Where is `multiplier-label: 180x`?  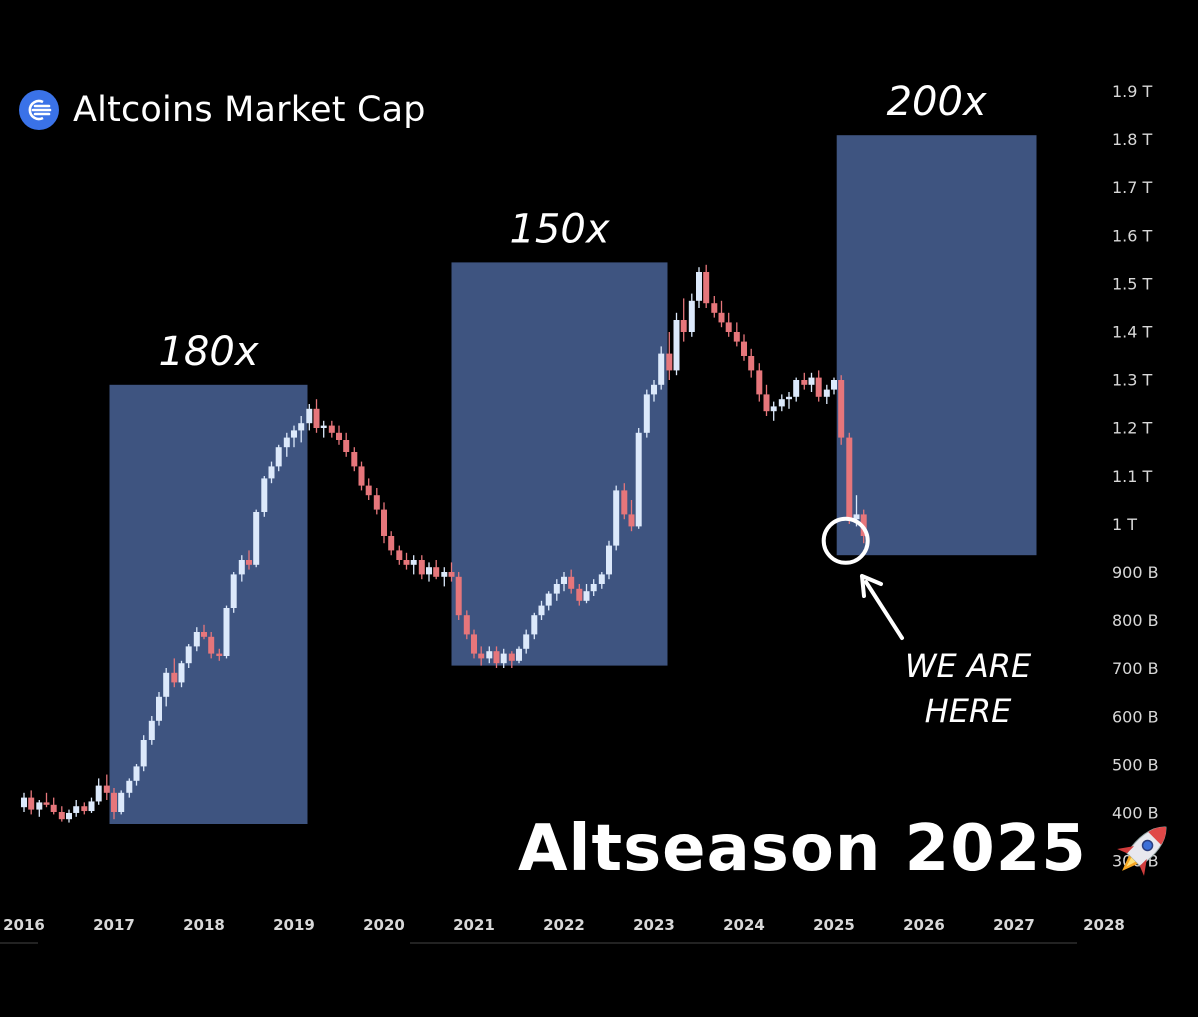
multiplier-label: 180x is located at coordinates (208, 352).